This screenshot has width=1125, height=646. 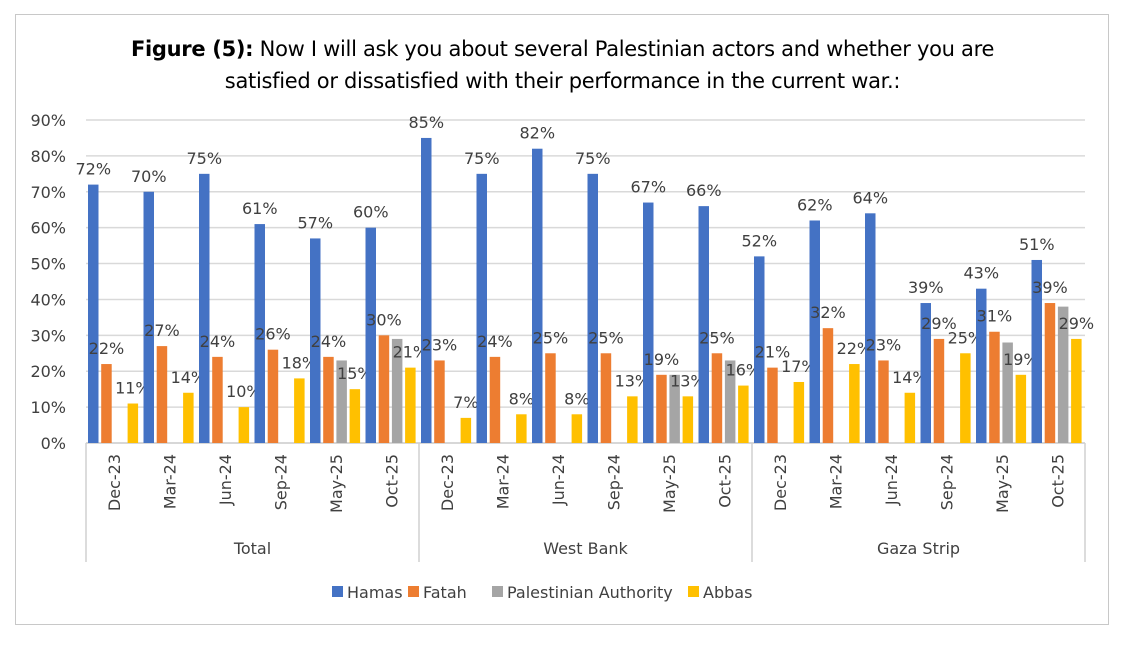 I want to click on data-label: 31%, so click(x=995, y=316).